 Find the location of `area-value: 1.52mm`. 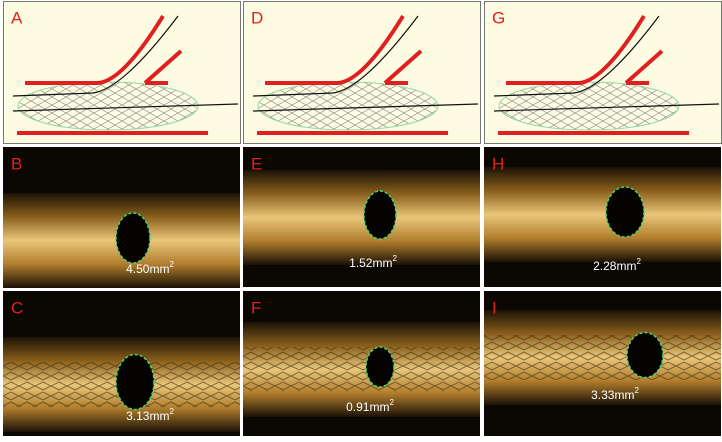

area-value: 1.52mm is located at coordinates (370, 263).